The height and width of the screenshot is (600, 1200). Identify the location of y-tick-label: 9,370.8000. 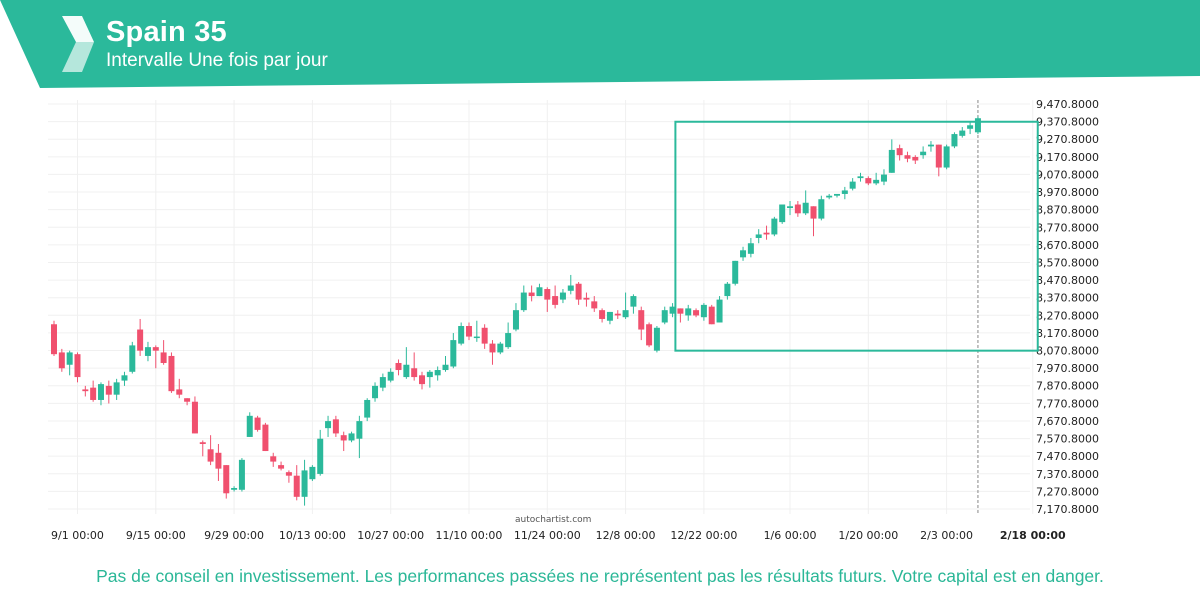
(1067, 122).